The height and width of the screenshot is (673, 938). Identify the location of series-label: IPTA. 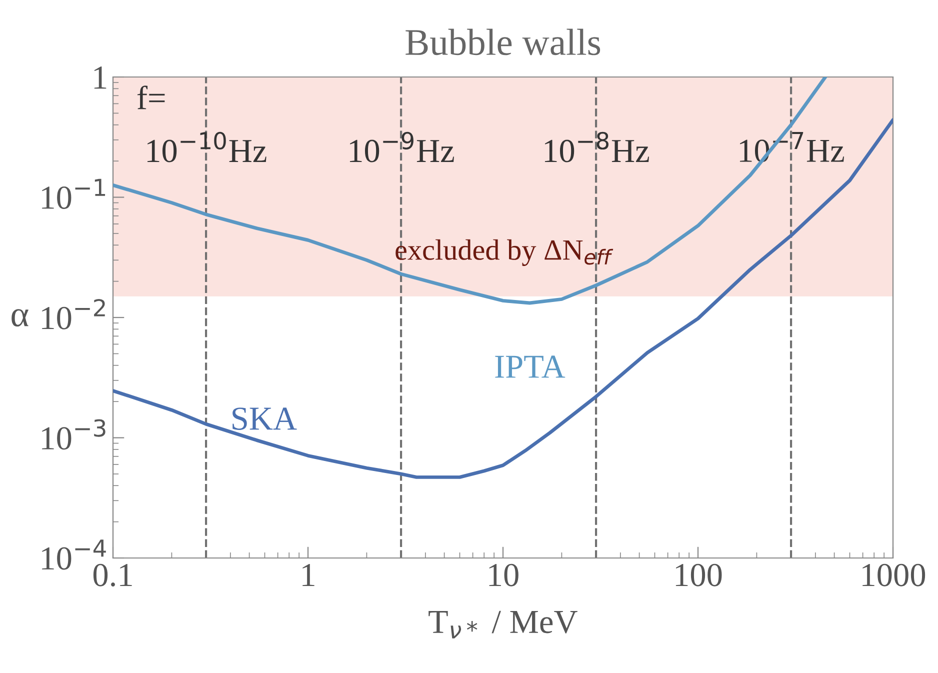
(530, 367).